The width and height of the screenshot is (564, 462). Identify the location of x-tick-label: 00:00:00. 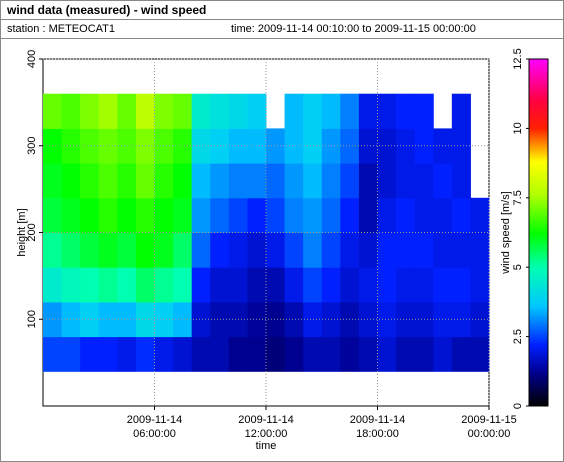
(489, 434).